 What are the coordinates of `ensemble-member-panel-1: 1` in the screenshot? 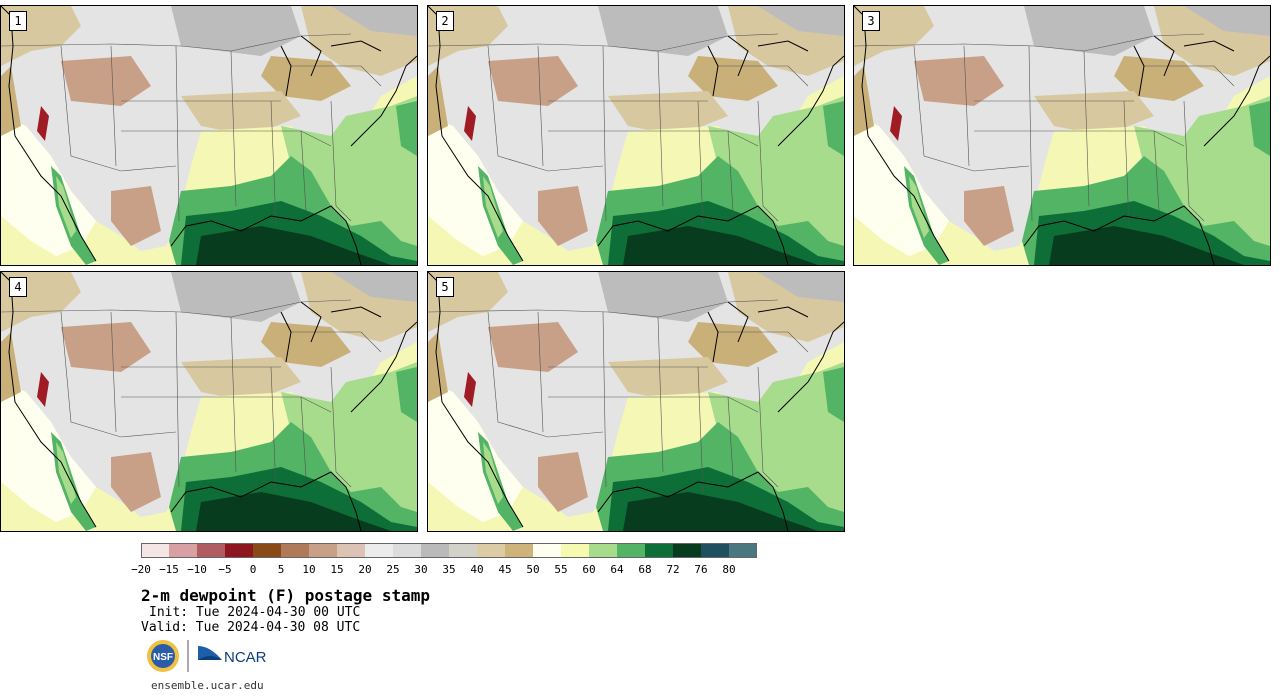 It's located at (209, 135).